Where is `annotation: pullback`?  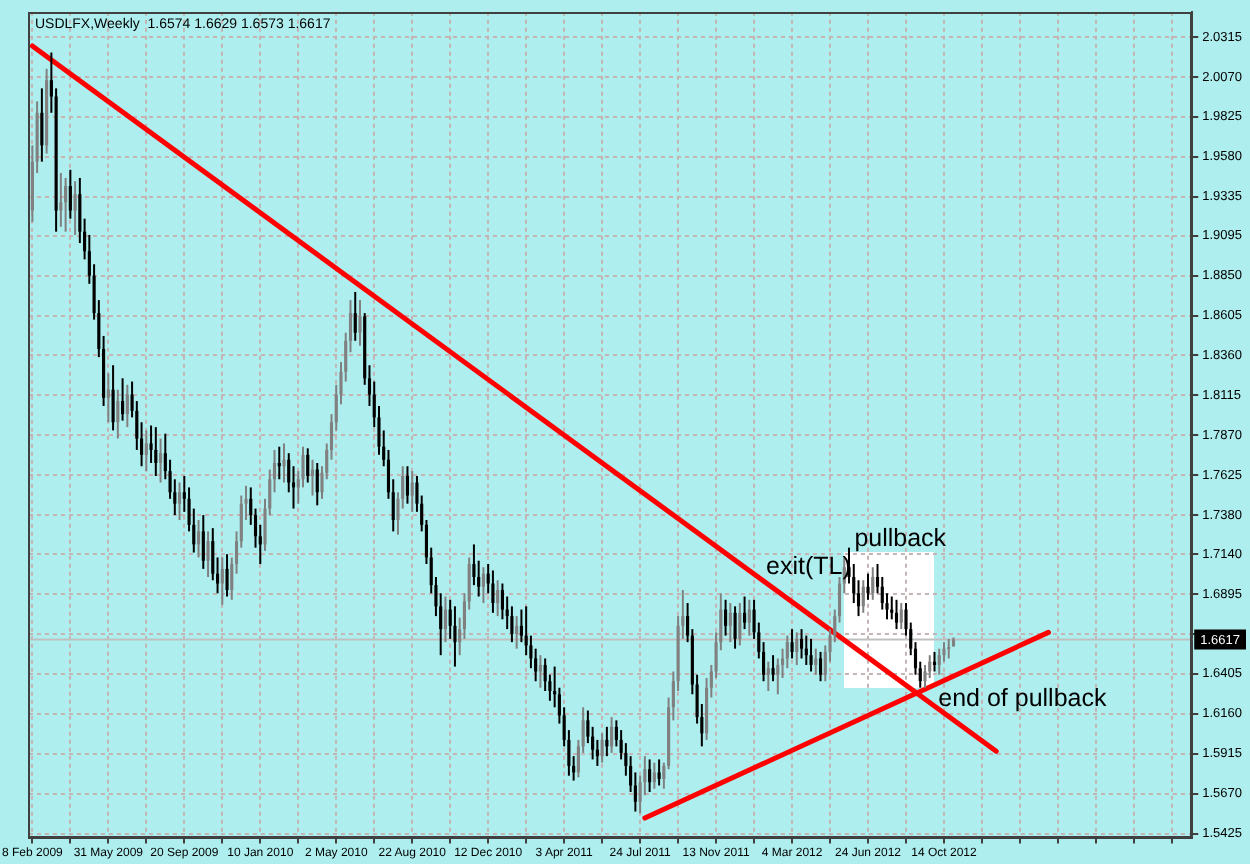
annotation: pullback is located at coordinates (901, 537).